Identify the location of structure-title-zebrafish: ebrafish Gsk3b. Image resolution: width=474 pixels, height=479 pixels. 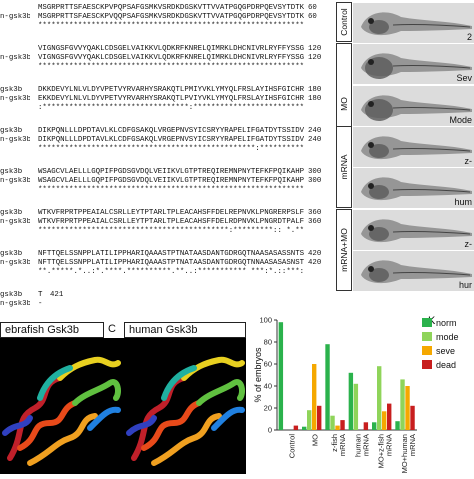
(52, 330).